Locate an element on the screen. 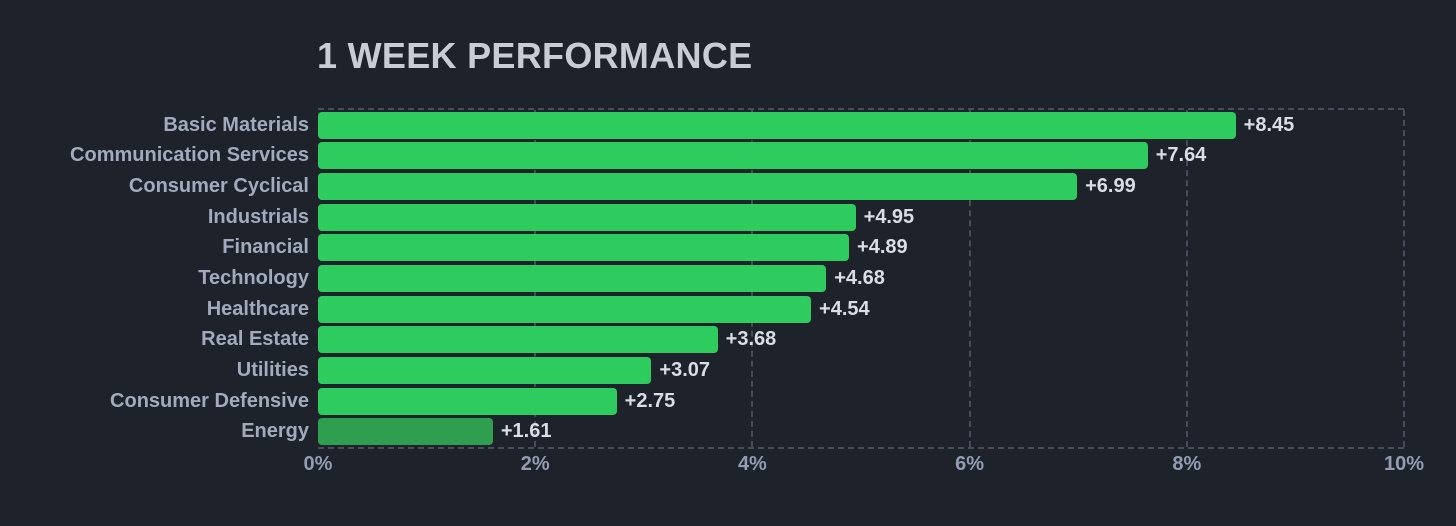  bar-row: Financial +4.89 is located at coordinates (813, 248).